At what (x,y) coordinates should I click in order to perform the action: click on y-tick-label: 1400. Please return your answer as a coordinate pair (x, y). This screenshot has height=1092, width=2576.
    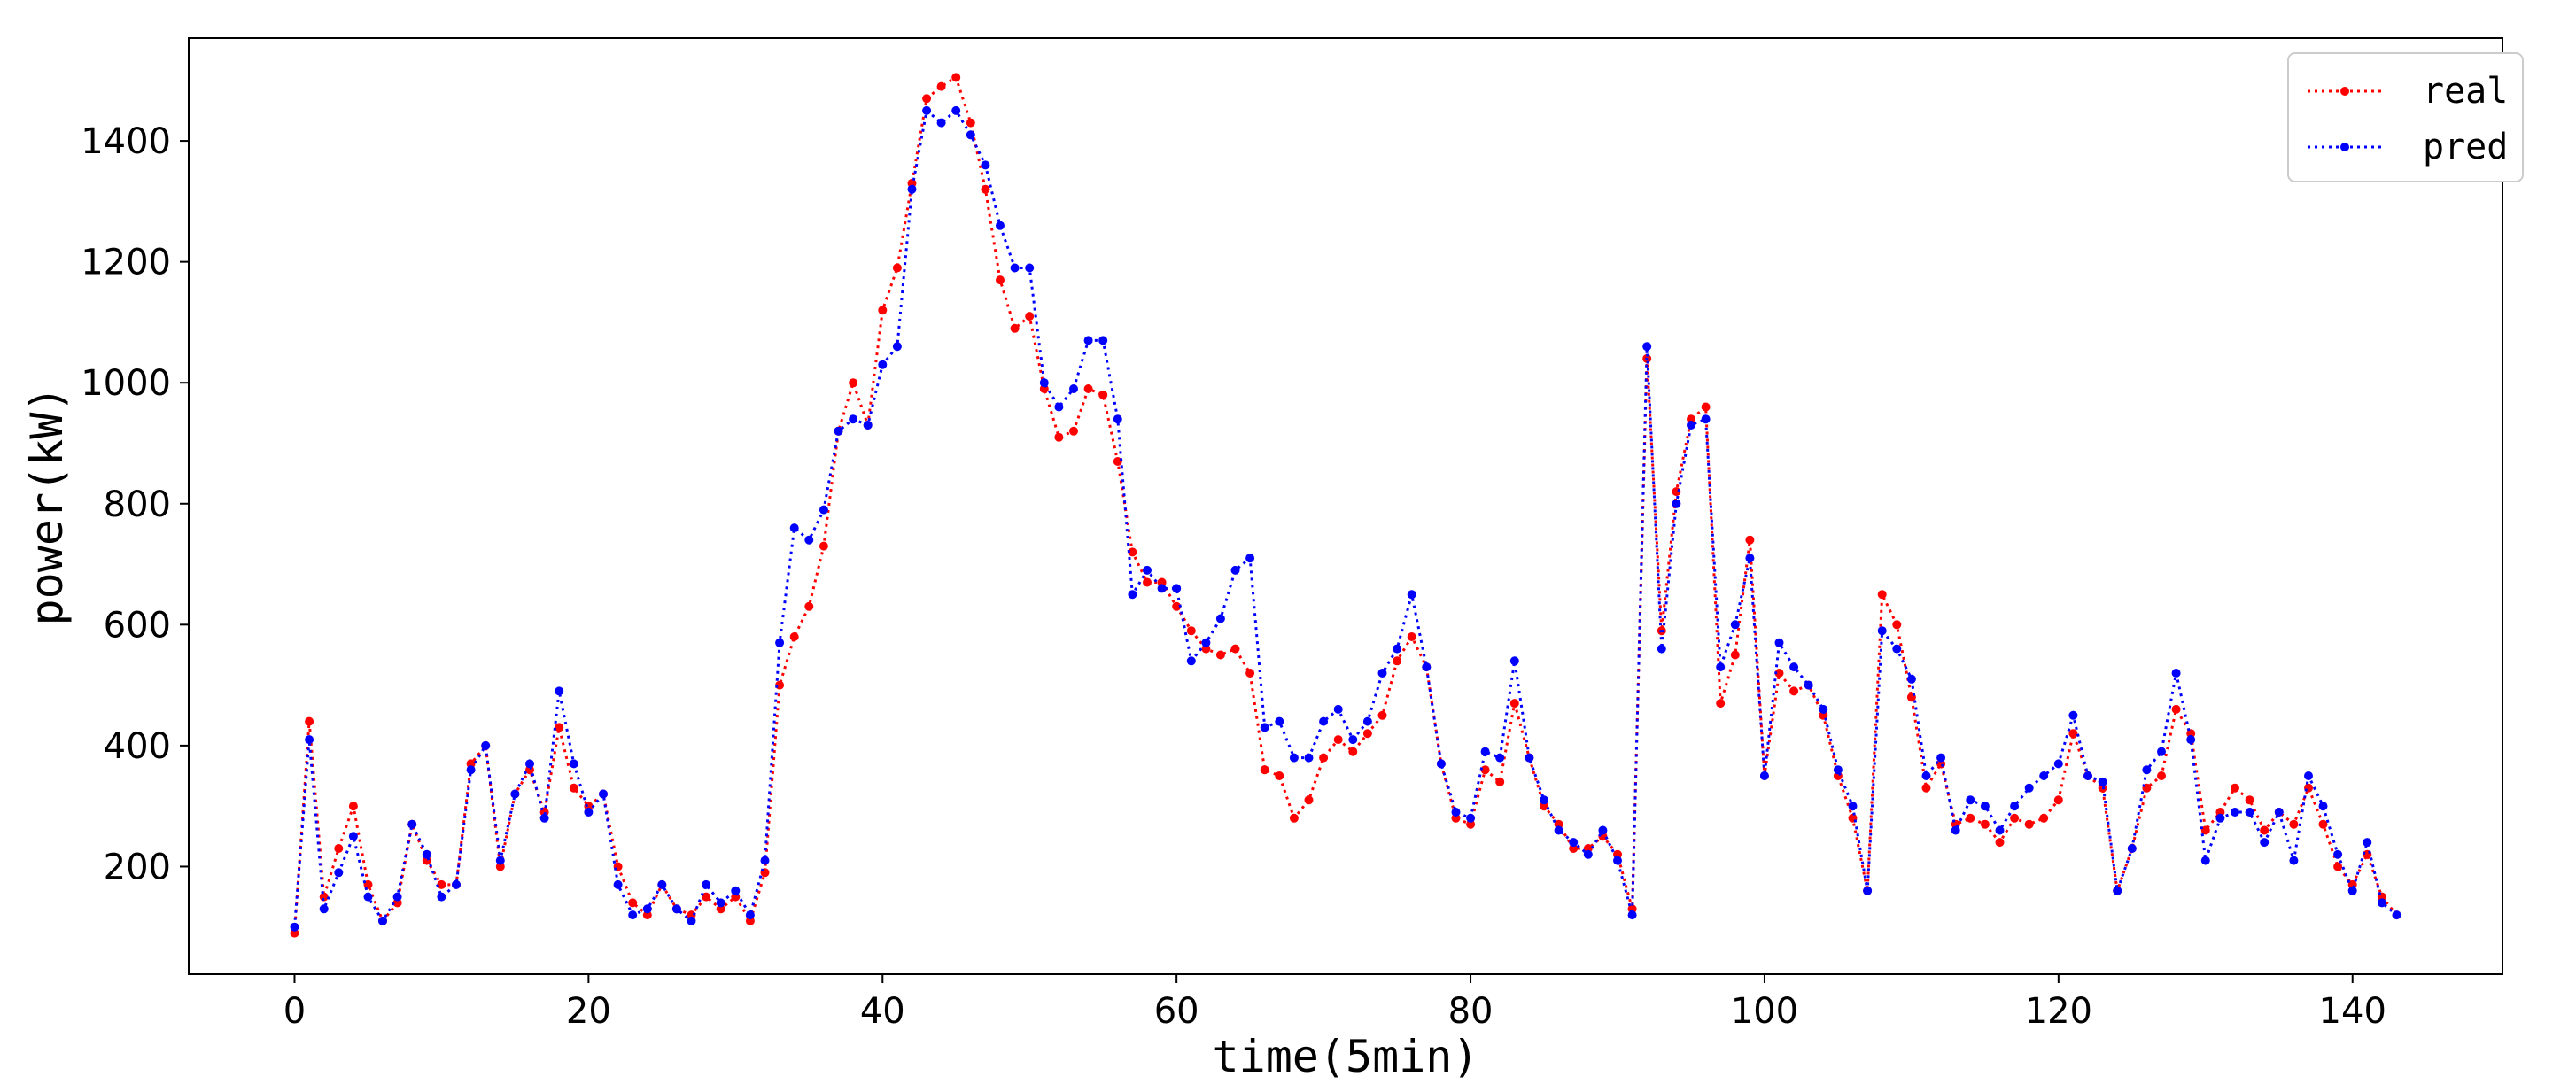
    Looking at the image, I should click on (126, 141).